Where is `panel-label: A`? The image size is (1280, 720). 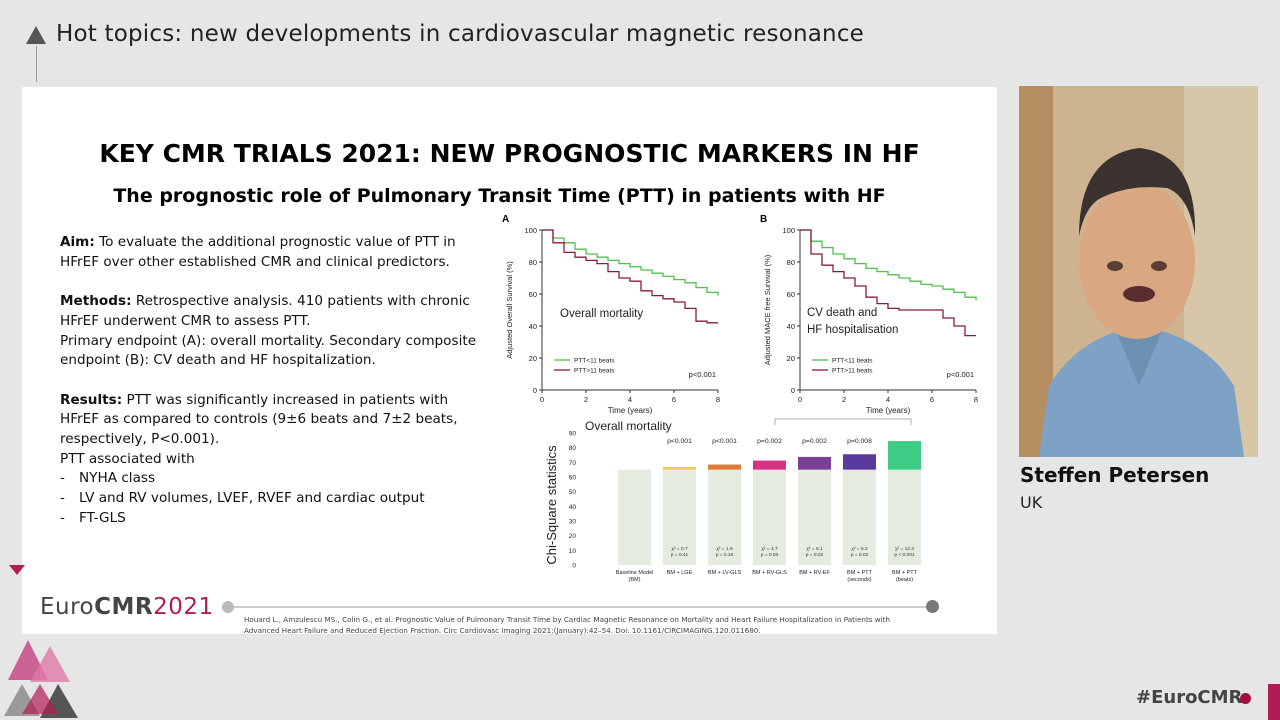 panel-label: A is located at coordinates (505, 219).